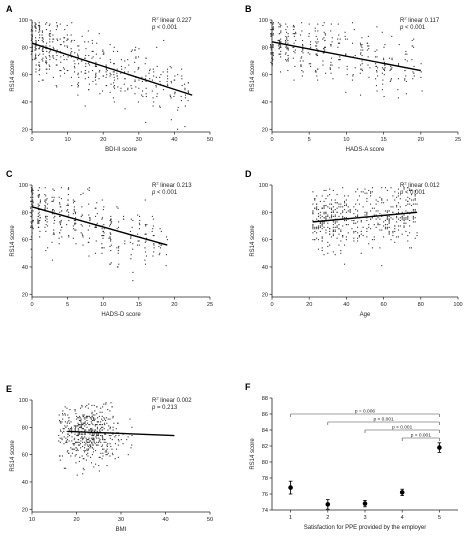 Image resolution: width=466 pixels, height=550 pixels. Describe the element at coordinates (166, 28) in the screenshot. I see `p-value: < 0.001` at that location.